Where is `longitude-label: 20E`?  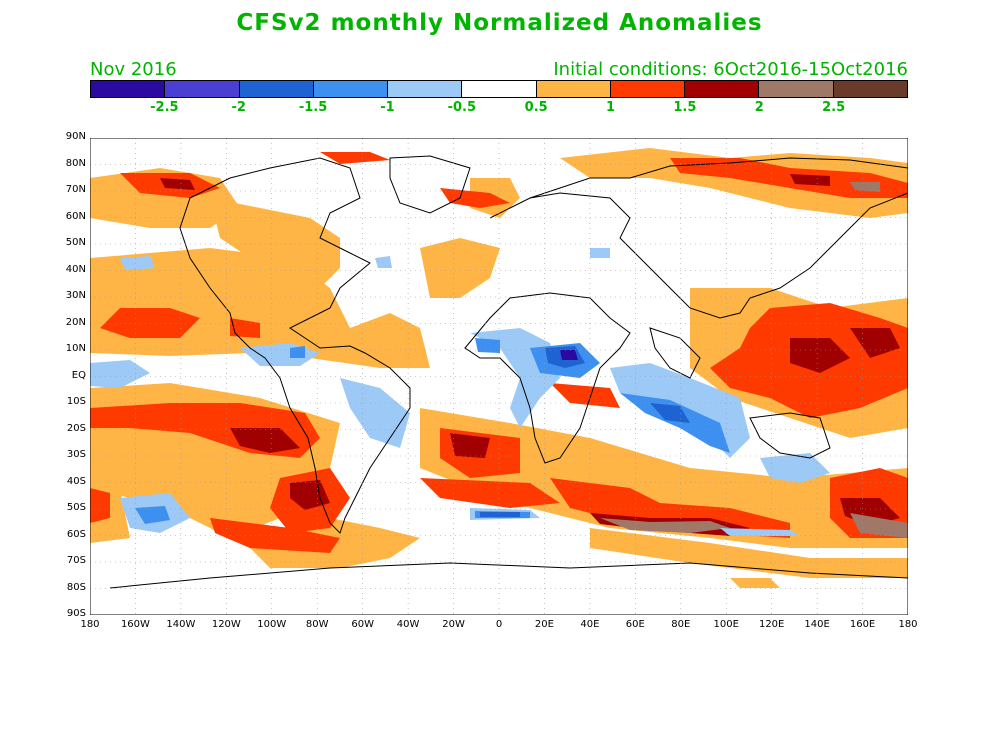 longitude-label: 20E is located at coordinates (544, 624).